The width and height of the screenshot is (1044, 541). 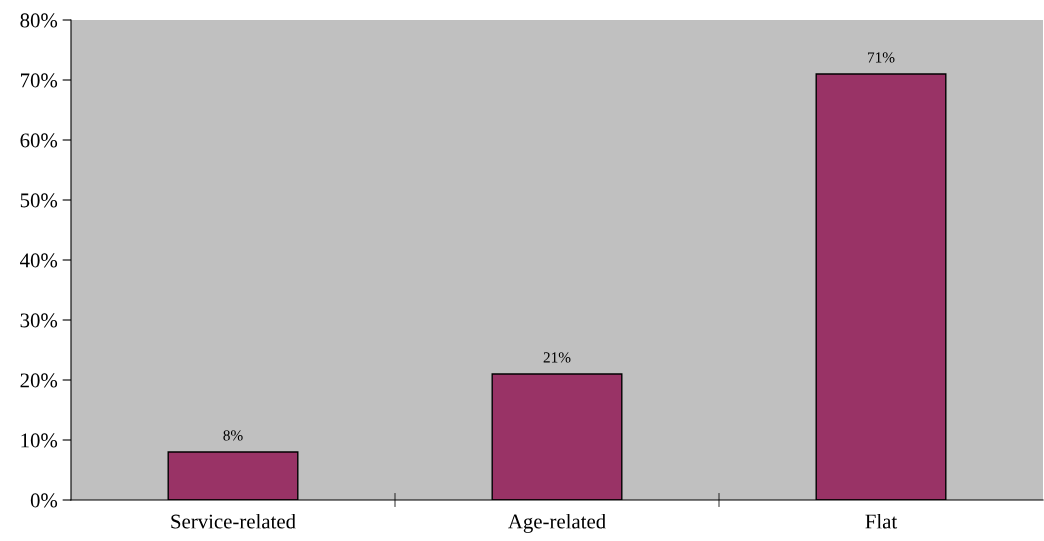 I want to click on data-label: 21%, so click(x=557, y=357).